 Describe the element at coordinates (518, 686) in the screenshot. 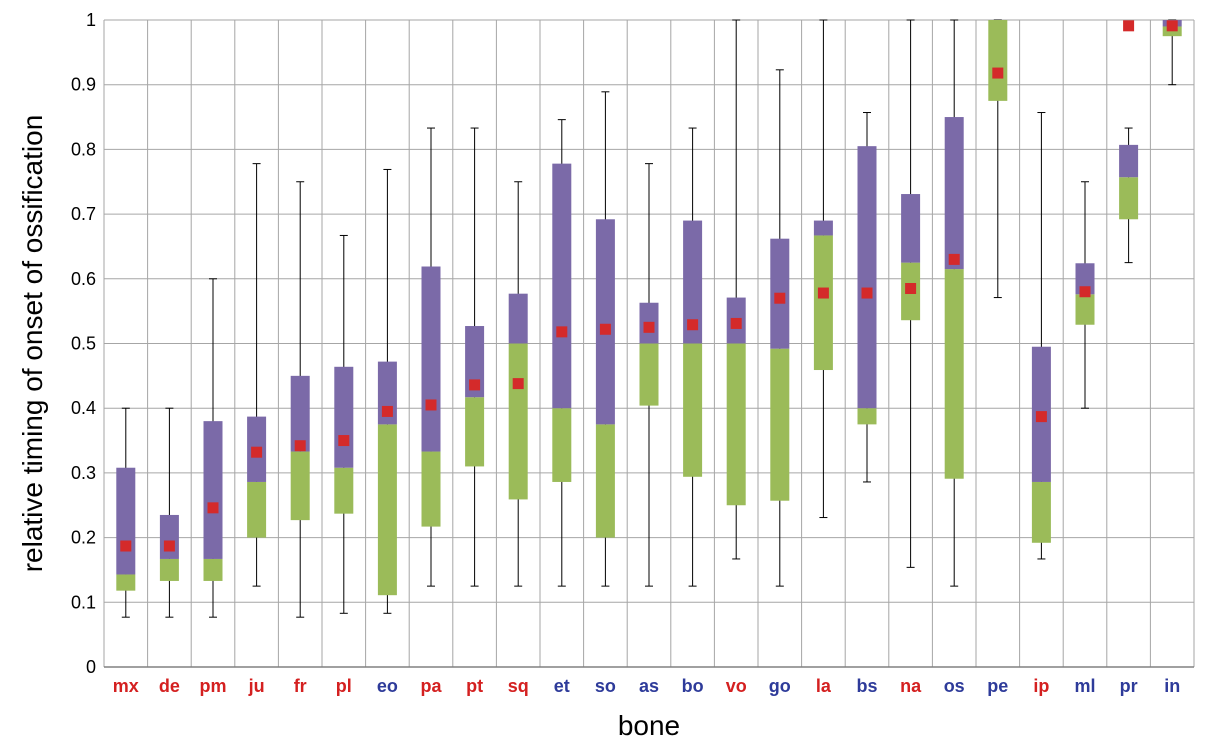

I see `x-tick-label-sq: sq` at that location.